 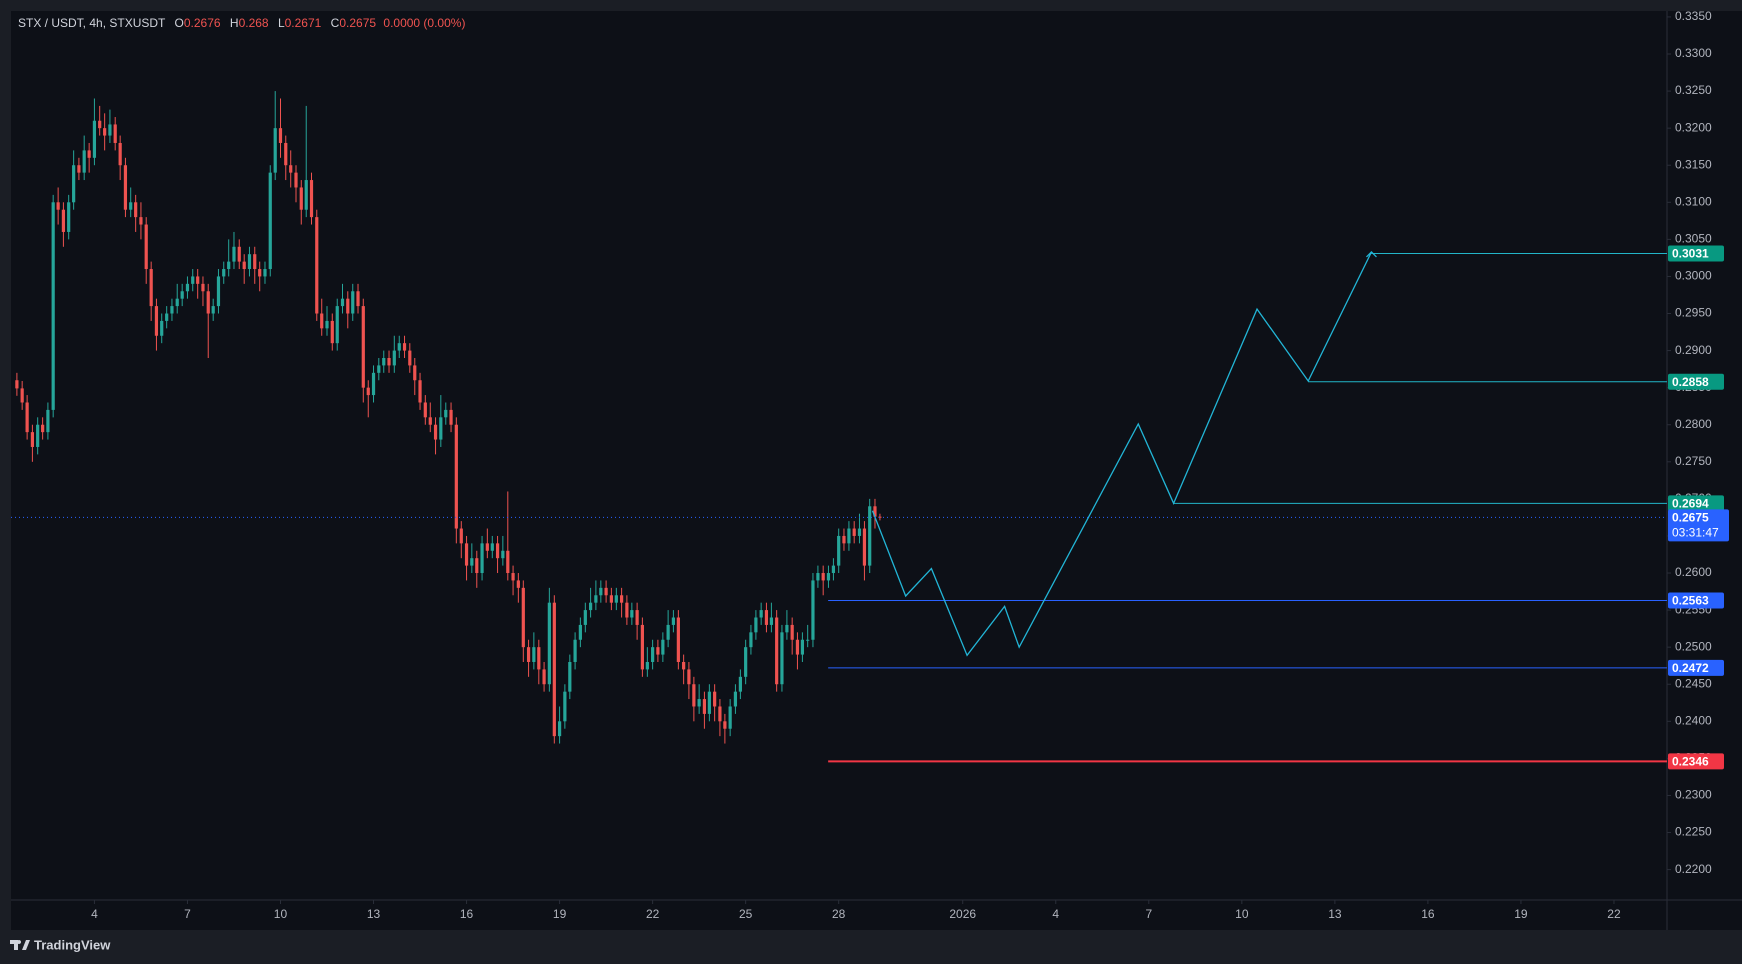 What do you see at coordinates (374, 914) in the screenshot?
I see `x-tick-label: 13` at bounding box center [374, 914].